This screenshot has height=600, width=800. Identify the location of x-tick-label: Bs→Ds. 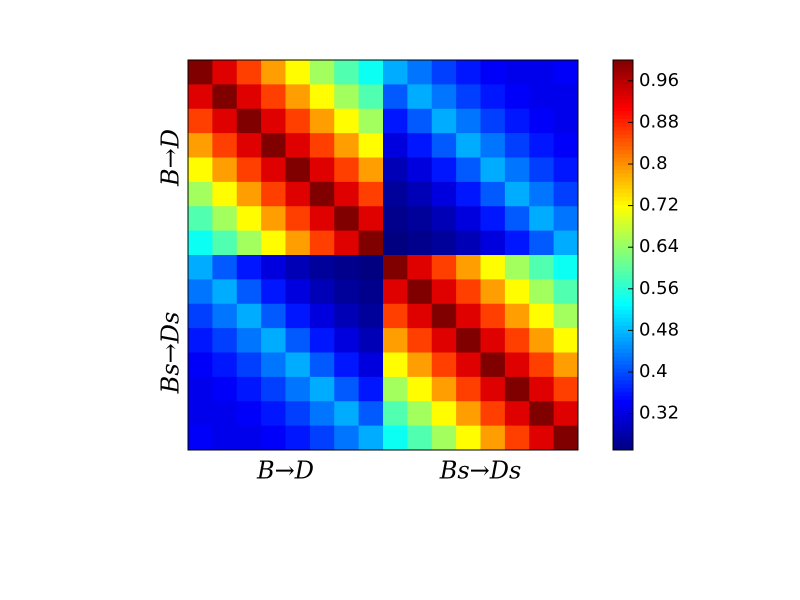
(480, 471).